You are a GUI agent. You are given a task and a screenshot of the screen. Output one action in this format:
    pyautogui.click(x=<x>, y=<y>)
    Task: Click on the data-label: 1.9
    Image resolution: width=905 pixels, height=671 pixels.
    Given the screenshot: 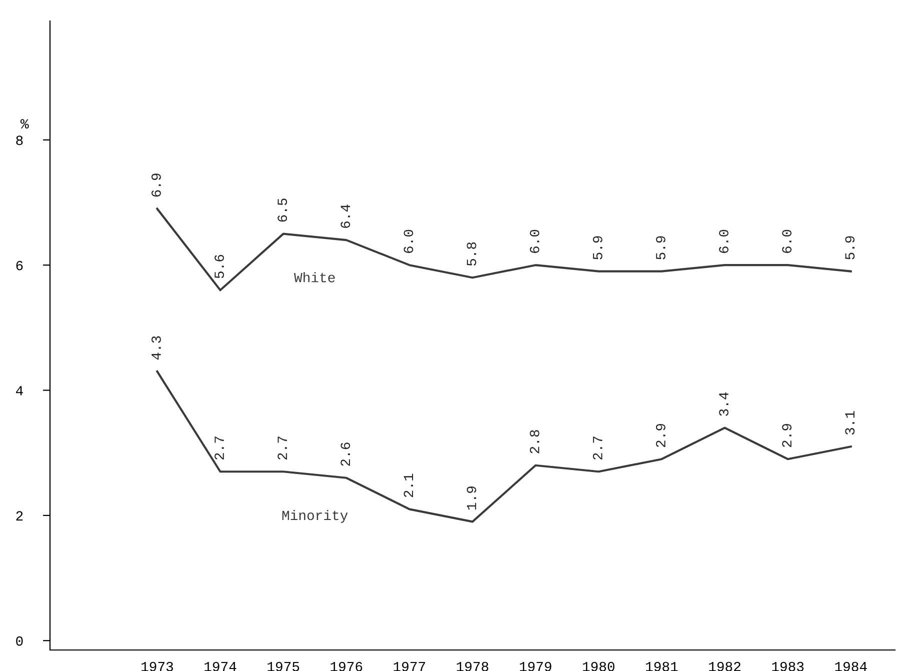 What is the action you would take?
    pyautogui.click(x=471, y=498)
    